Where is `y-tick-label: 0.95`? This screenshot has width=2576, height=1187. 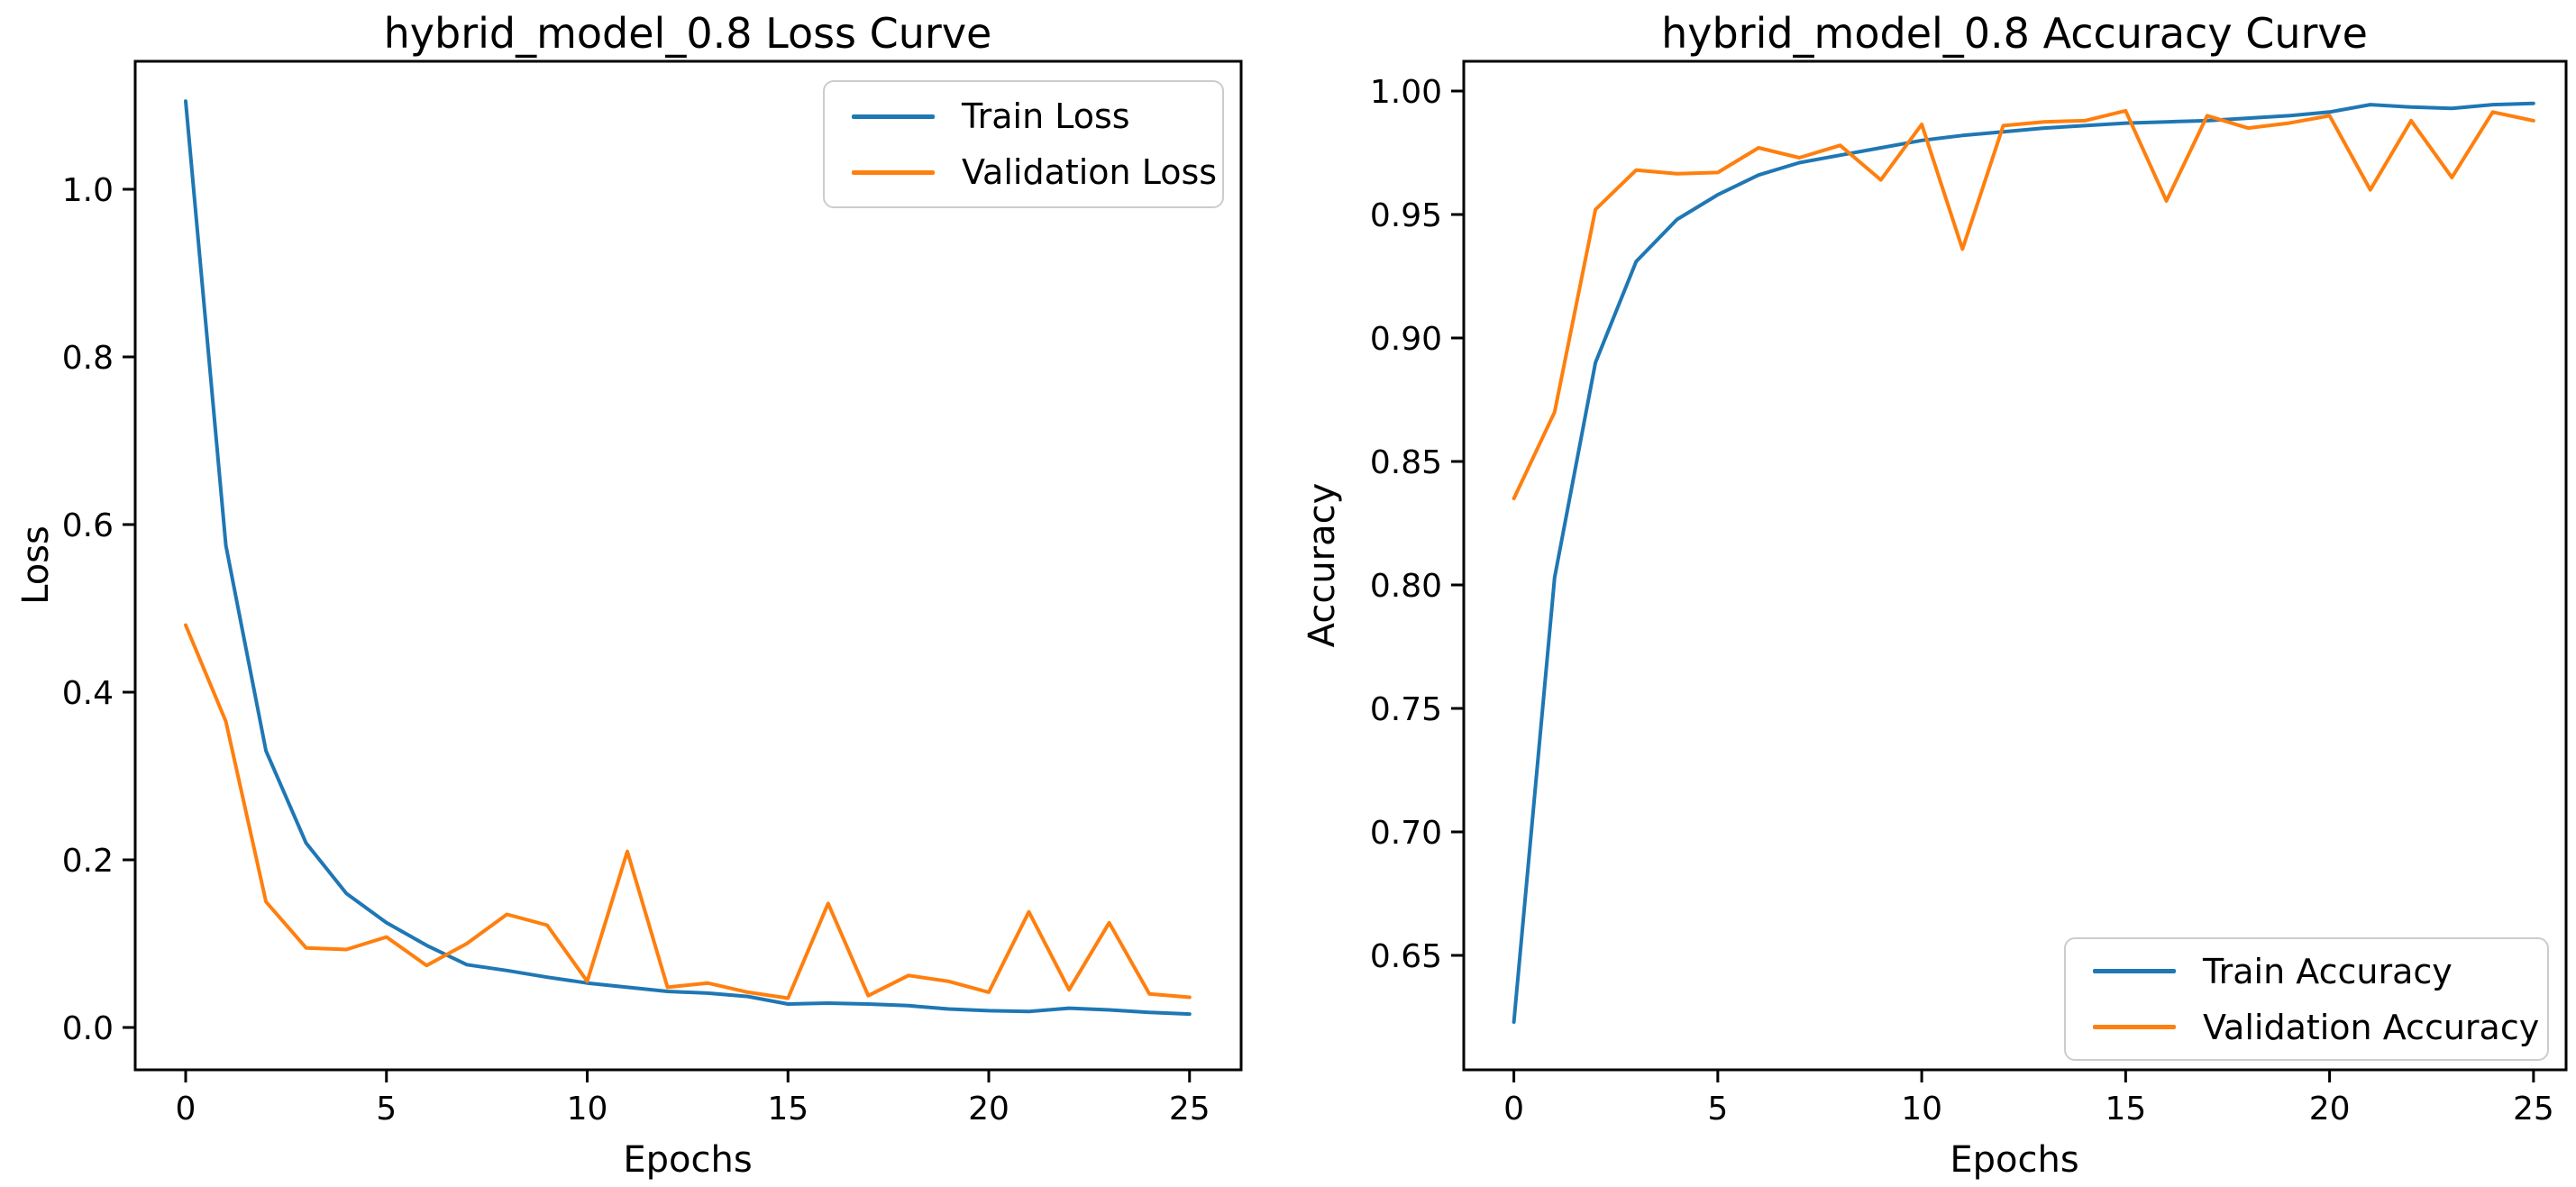
y-tick-label: 0.95 is located at coordinates (1406, 215).